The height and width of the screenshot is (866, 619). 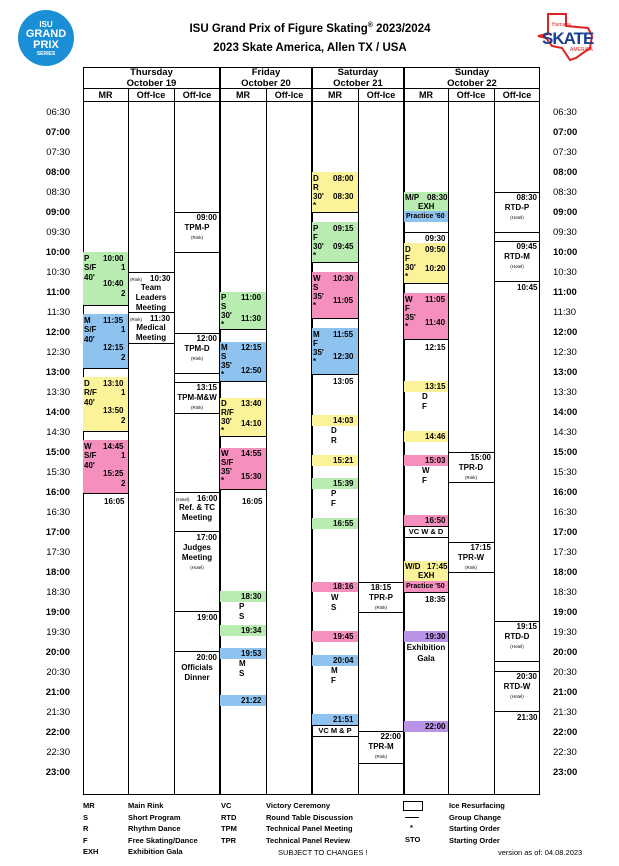 What do you see at coordinates (206, 387) in the screenshot?
I see `event-time: 13:15` at bounding box center [206, 387].